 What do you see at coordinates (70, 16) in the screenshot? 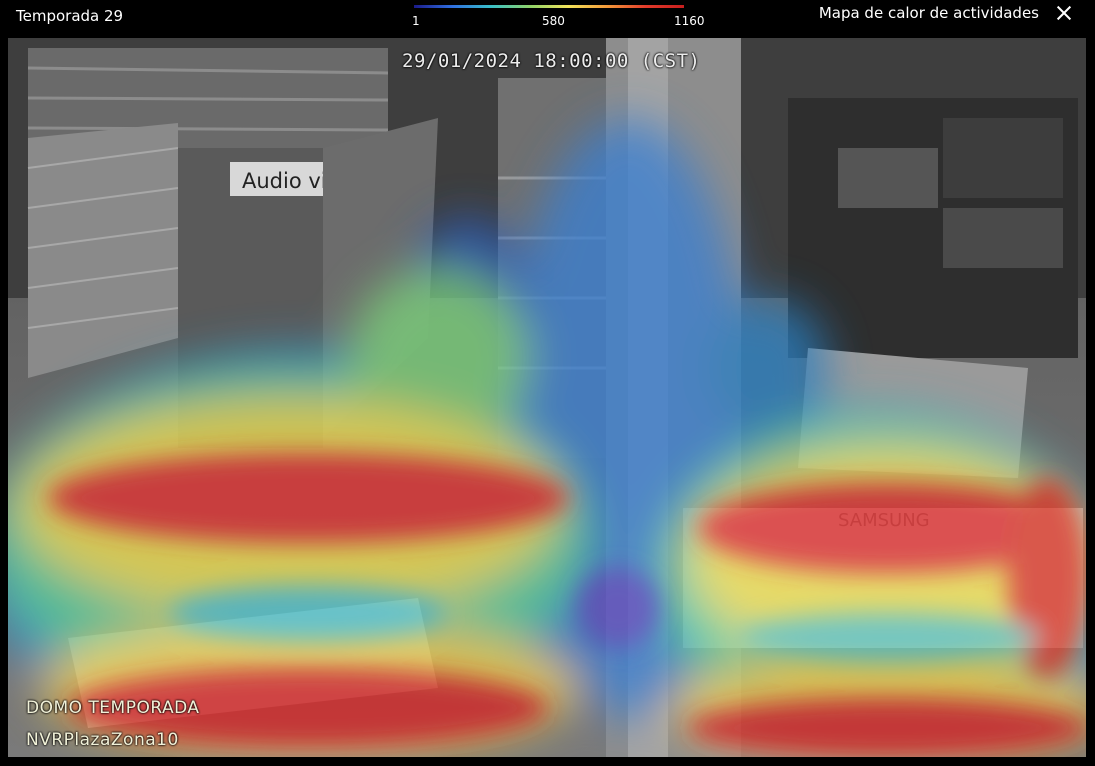
I see `camera-title: Temporada 29` at bounding box center [70, 16].